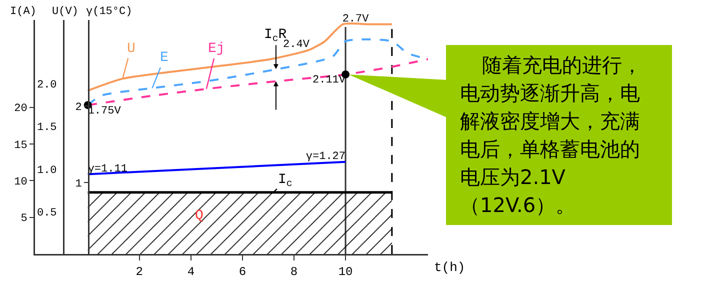 This screenshot has width=703, height=290. Describe the element at coordinates (46, 170) in the screenshot. I see `y2-tick-label: 1.0` at that location.